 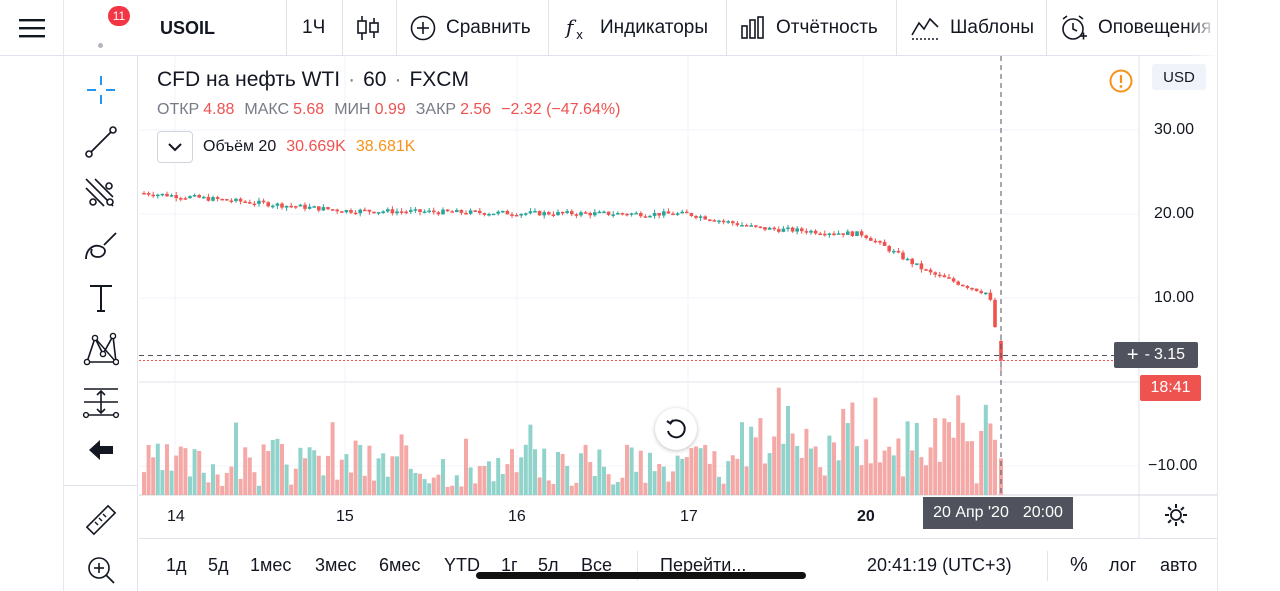 I want to click on log-toggle: лог, so click(x=1123, y=565).